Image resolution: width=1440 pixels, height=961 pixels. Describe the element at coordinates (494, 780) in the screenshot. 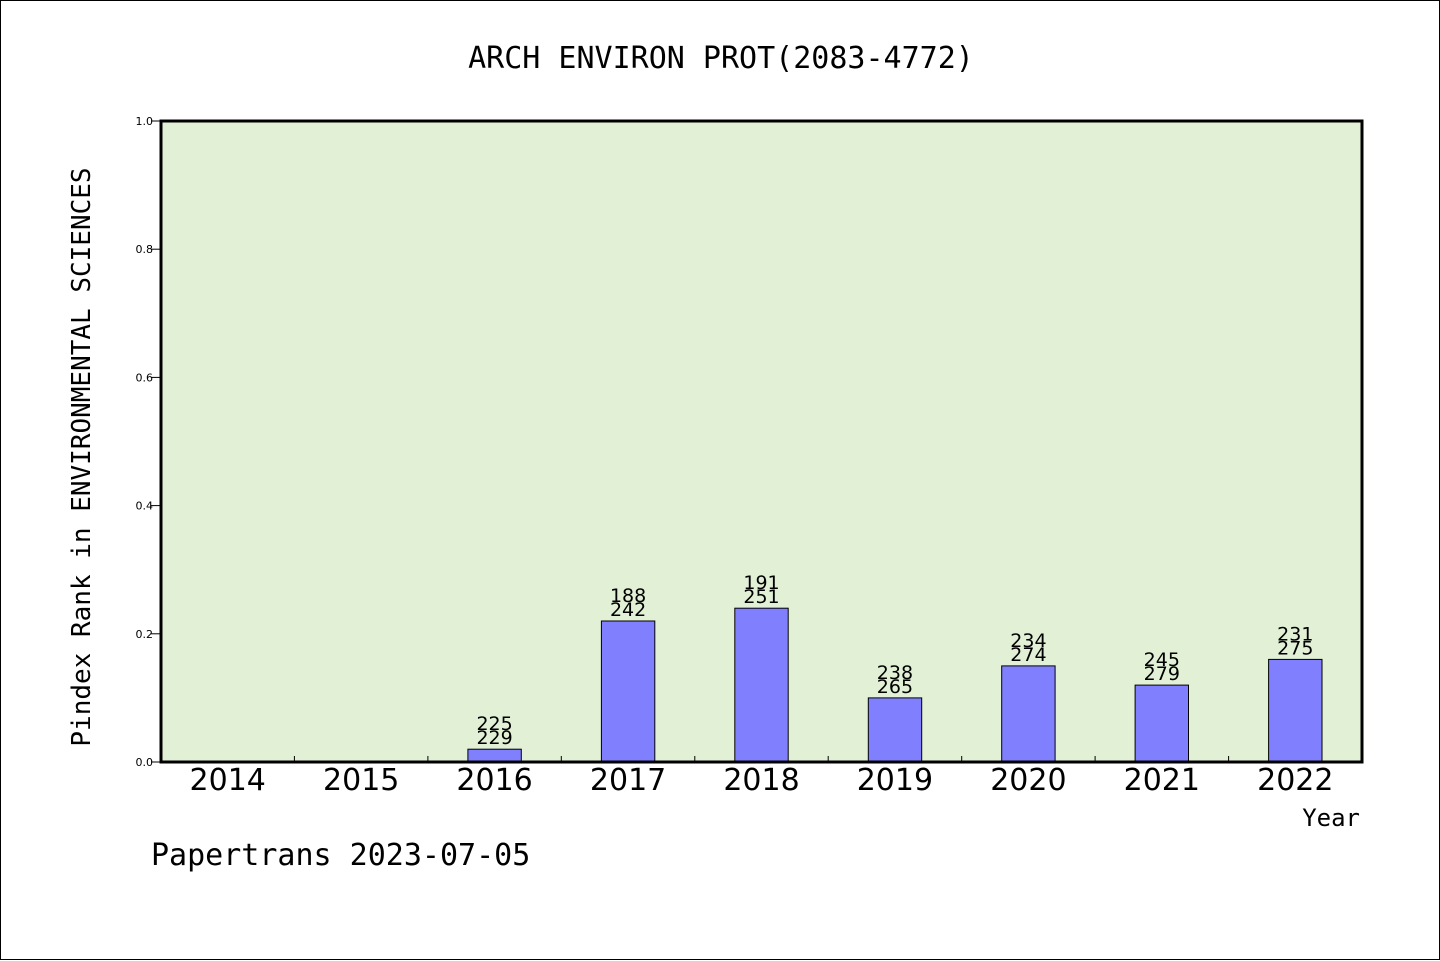

I see `x-tick-label-2016: 2016` at that location.